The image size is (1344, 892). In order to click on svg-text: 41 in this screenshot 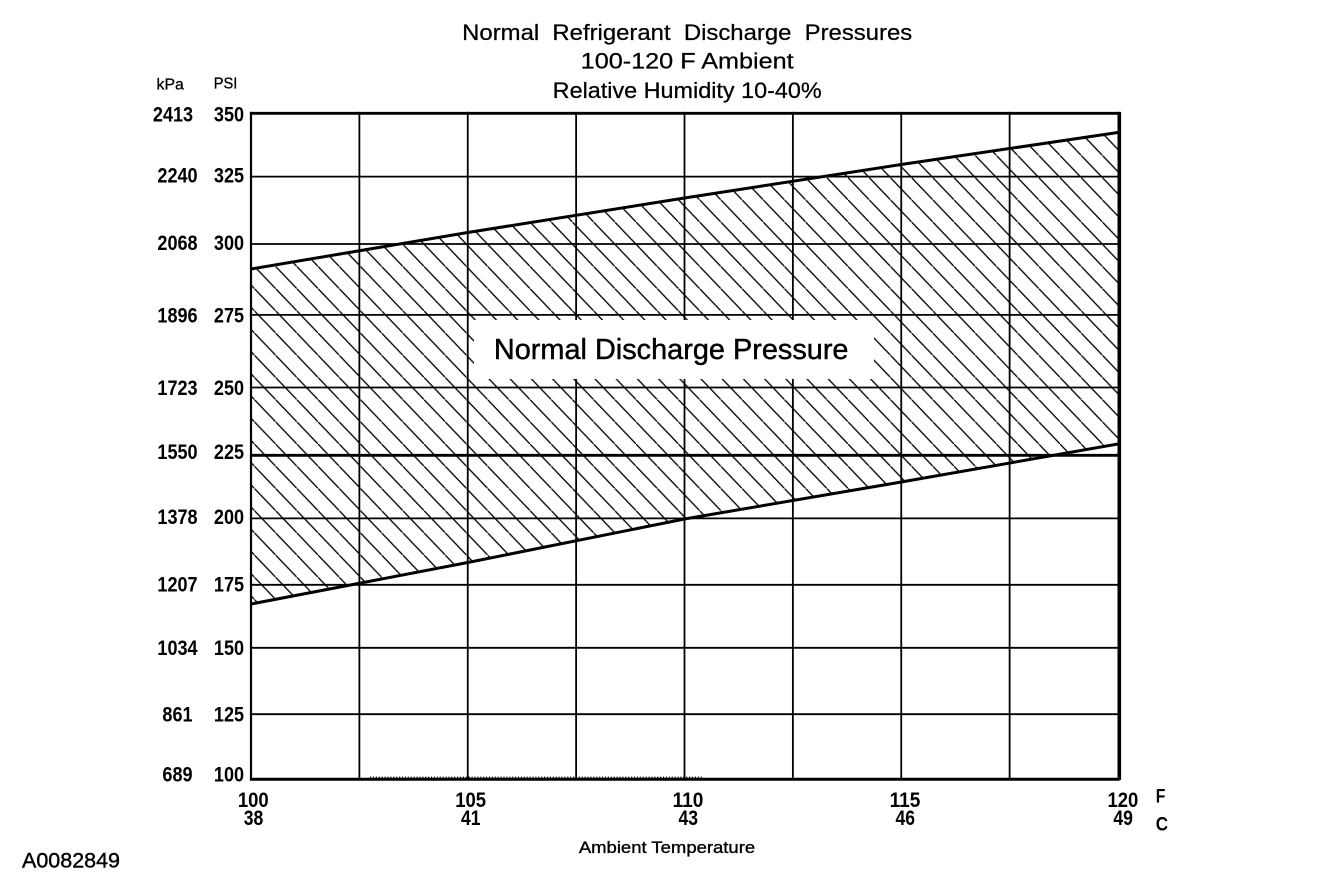, I will do `click(471, 818)`.